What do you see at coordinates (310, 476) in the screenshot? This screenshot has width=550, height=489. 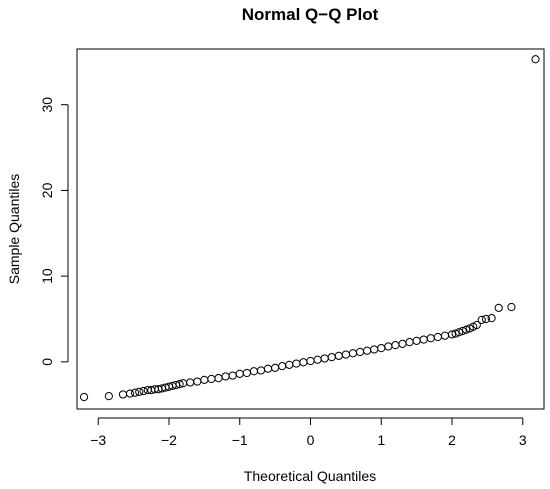 I see `x-axis-label: Theoretical Quantiles` at bounding box center [310, 476].